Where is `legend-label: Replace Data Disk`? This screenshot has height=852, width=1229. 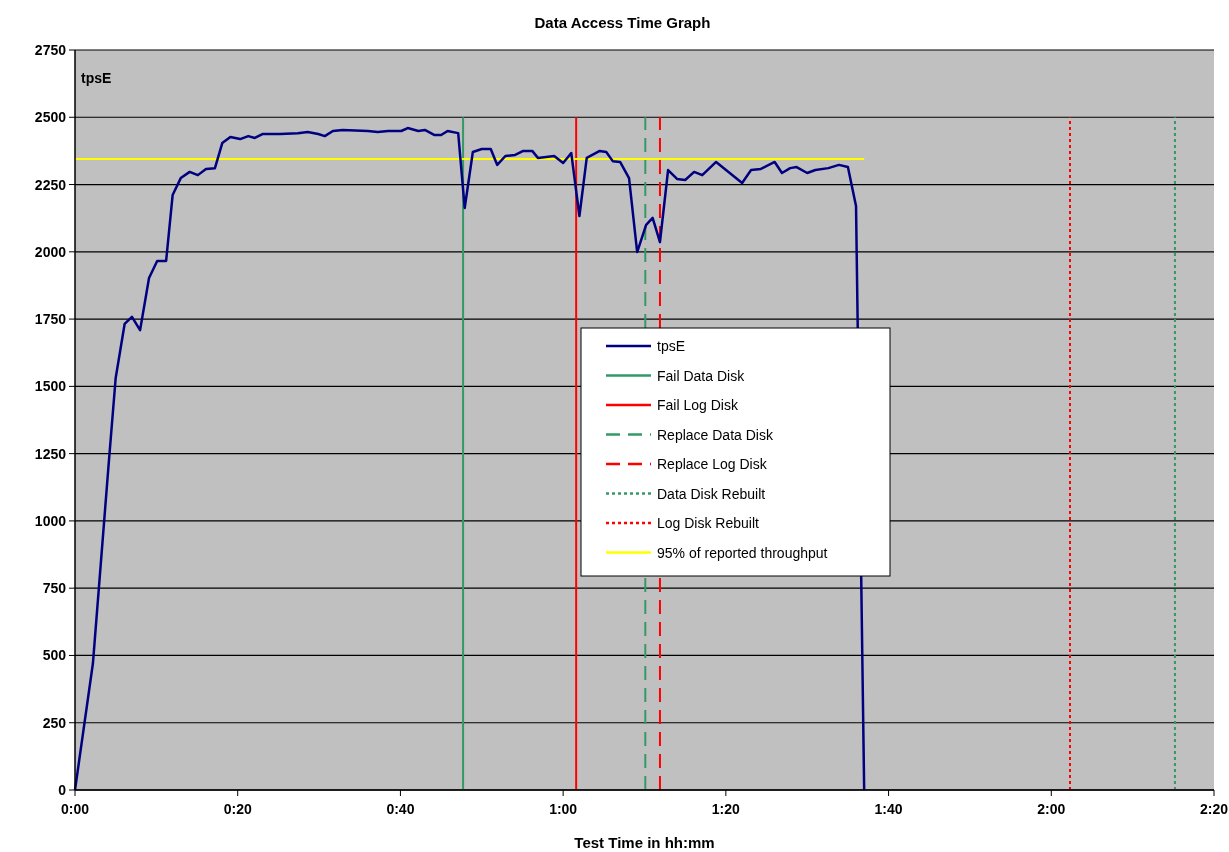
legend-label: Replace Data Disk is located at coordinates (715, 434).